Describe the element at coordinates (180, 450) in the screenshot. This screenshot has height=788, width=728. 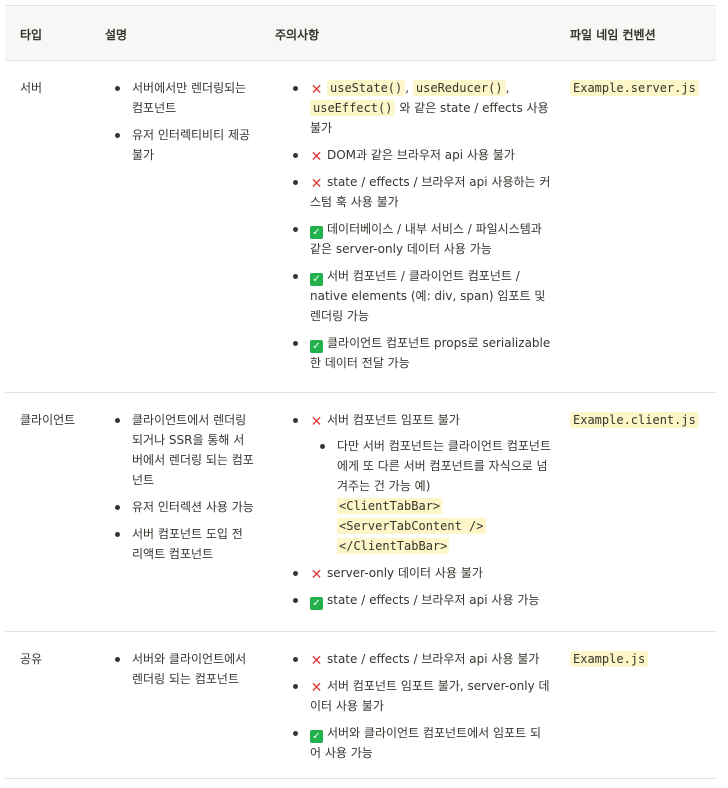
I see `list-item: 클라이언트에서 렌더링 되거나 SSR을 통해 서버에서 렌더링 되는 컴포넌트` at that location.